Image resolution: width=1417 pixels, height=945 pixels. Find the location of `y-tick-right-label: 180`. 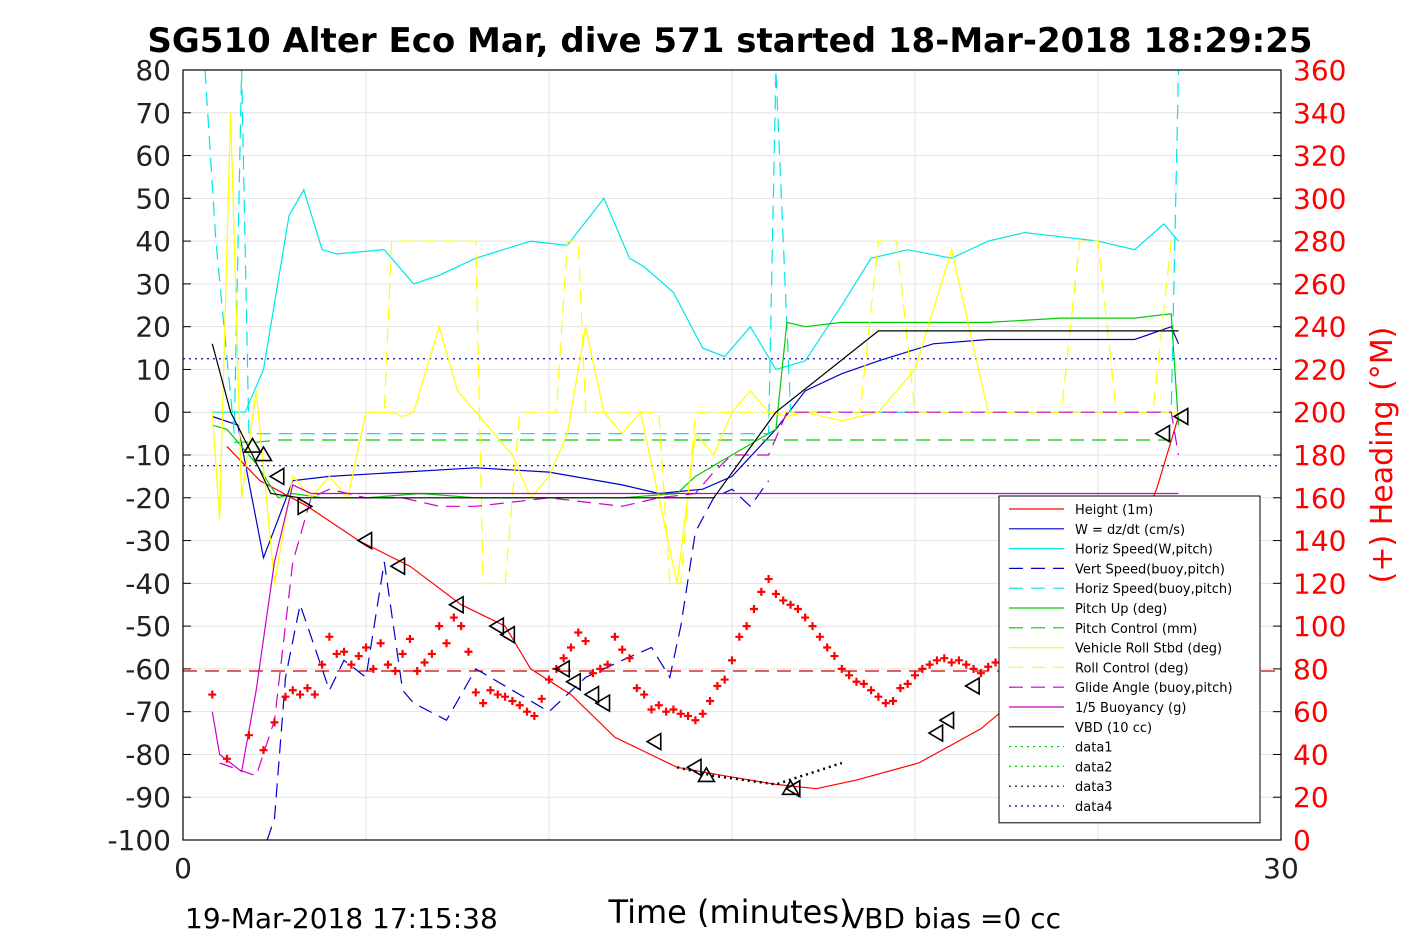

y-tick-right-label: 180 is located at coordinates (1319, 455).